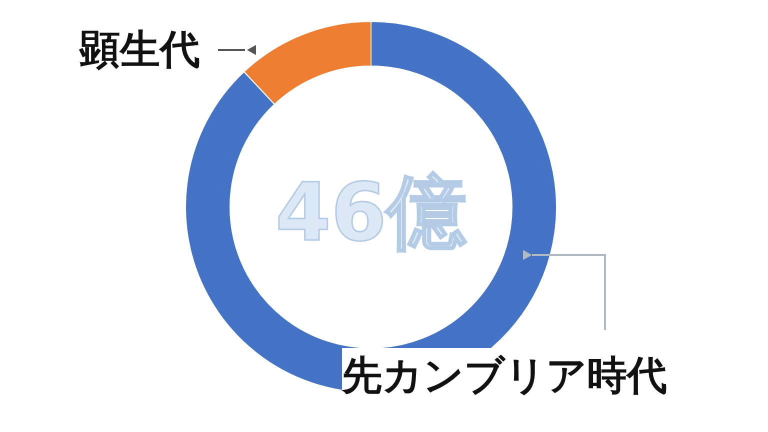 Image resolution: width=768 pixels, height=432 pixels. What do you see at coordinates (371, 213) in the screenshot?
I see `text: 46億` at bounding box center [371, 213].